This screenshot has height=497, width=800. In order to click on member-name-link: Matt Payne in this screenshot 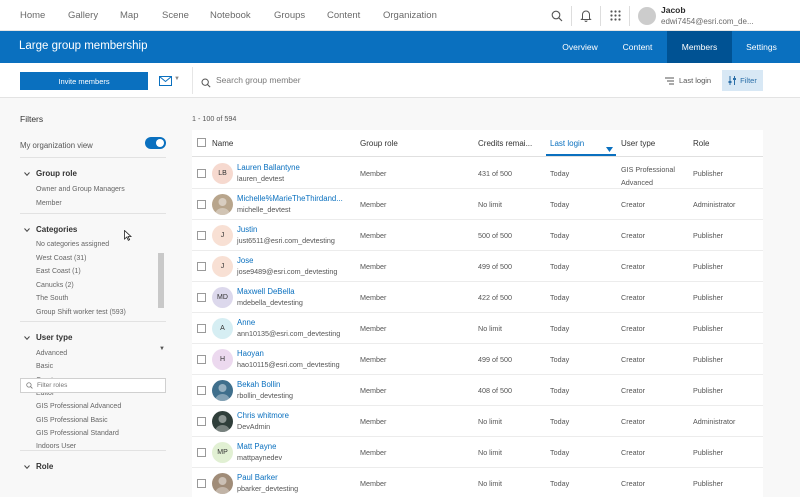, I will do `click(257, 446)`.